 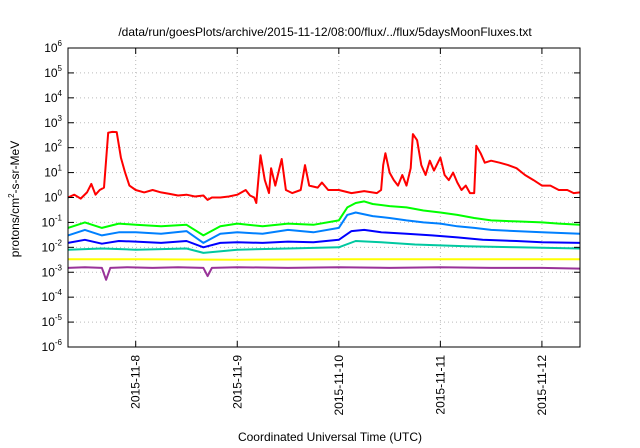 I want to click on y-tick-label: 10⁻³, so click(x=52, y=271).